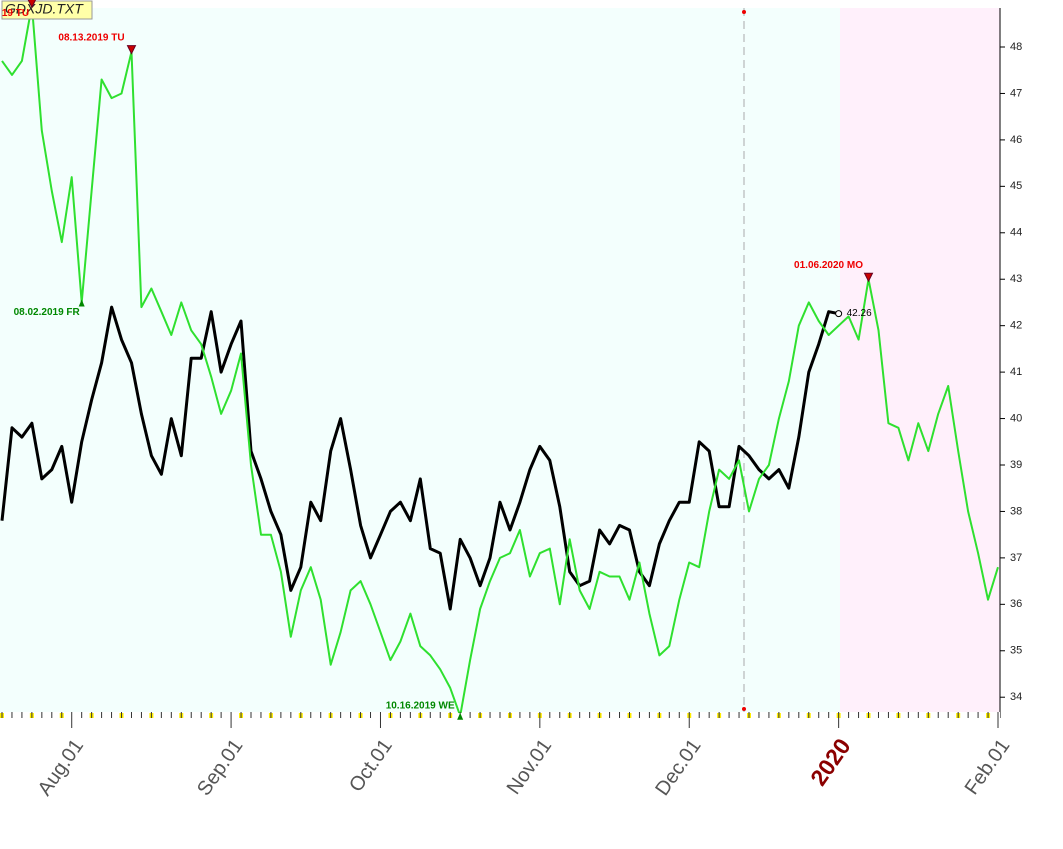  I want to click on year-shading, so click(920, 360).